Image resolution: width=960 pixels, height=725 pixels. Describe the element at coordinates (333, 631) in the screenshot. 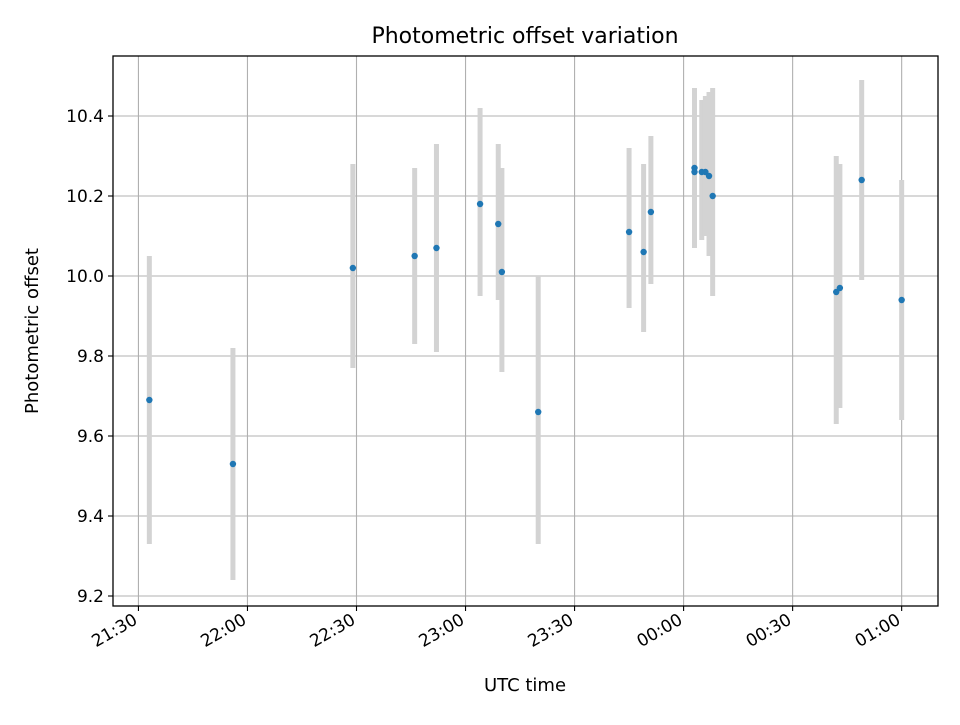

I see `x-tick-label: 22:30` at that location.